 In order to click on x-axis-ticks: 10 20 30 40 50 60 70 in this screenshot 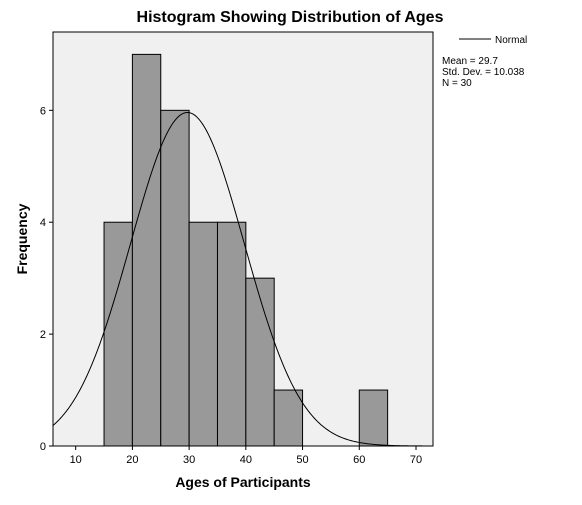, I will do `click(246, 456)`.